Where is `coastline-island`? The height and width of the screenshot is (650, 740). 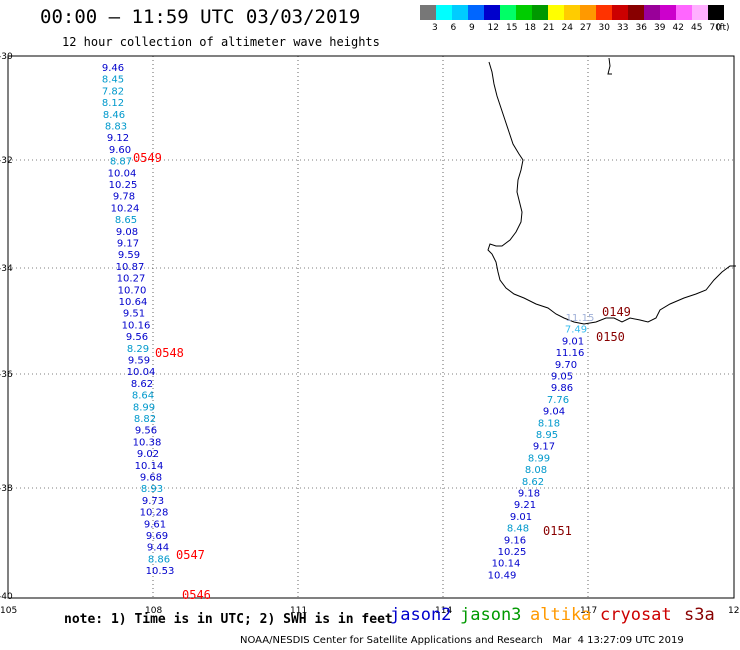
coastline-island is located at coordinates (609, 66).